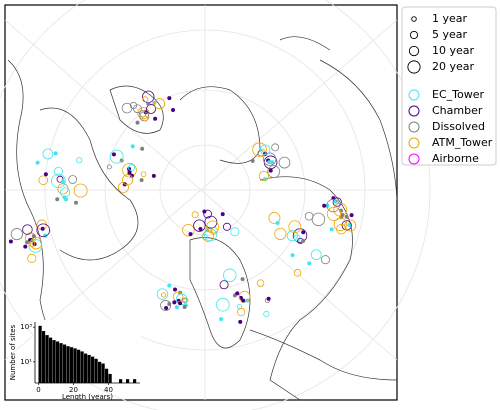 This screenshot has width=500, height=410. I want to click on x-tick-label: 0, so click(38, 390).